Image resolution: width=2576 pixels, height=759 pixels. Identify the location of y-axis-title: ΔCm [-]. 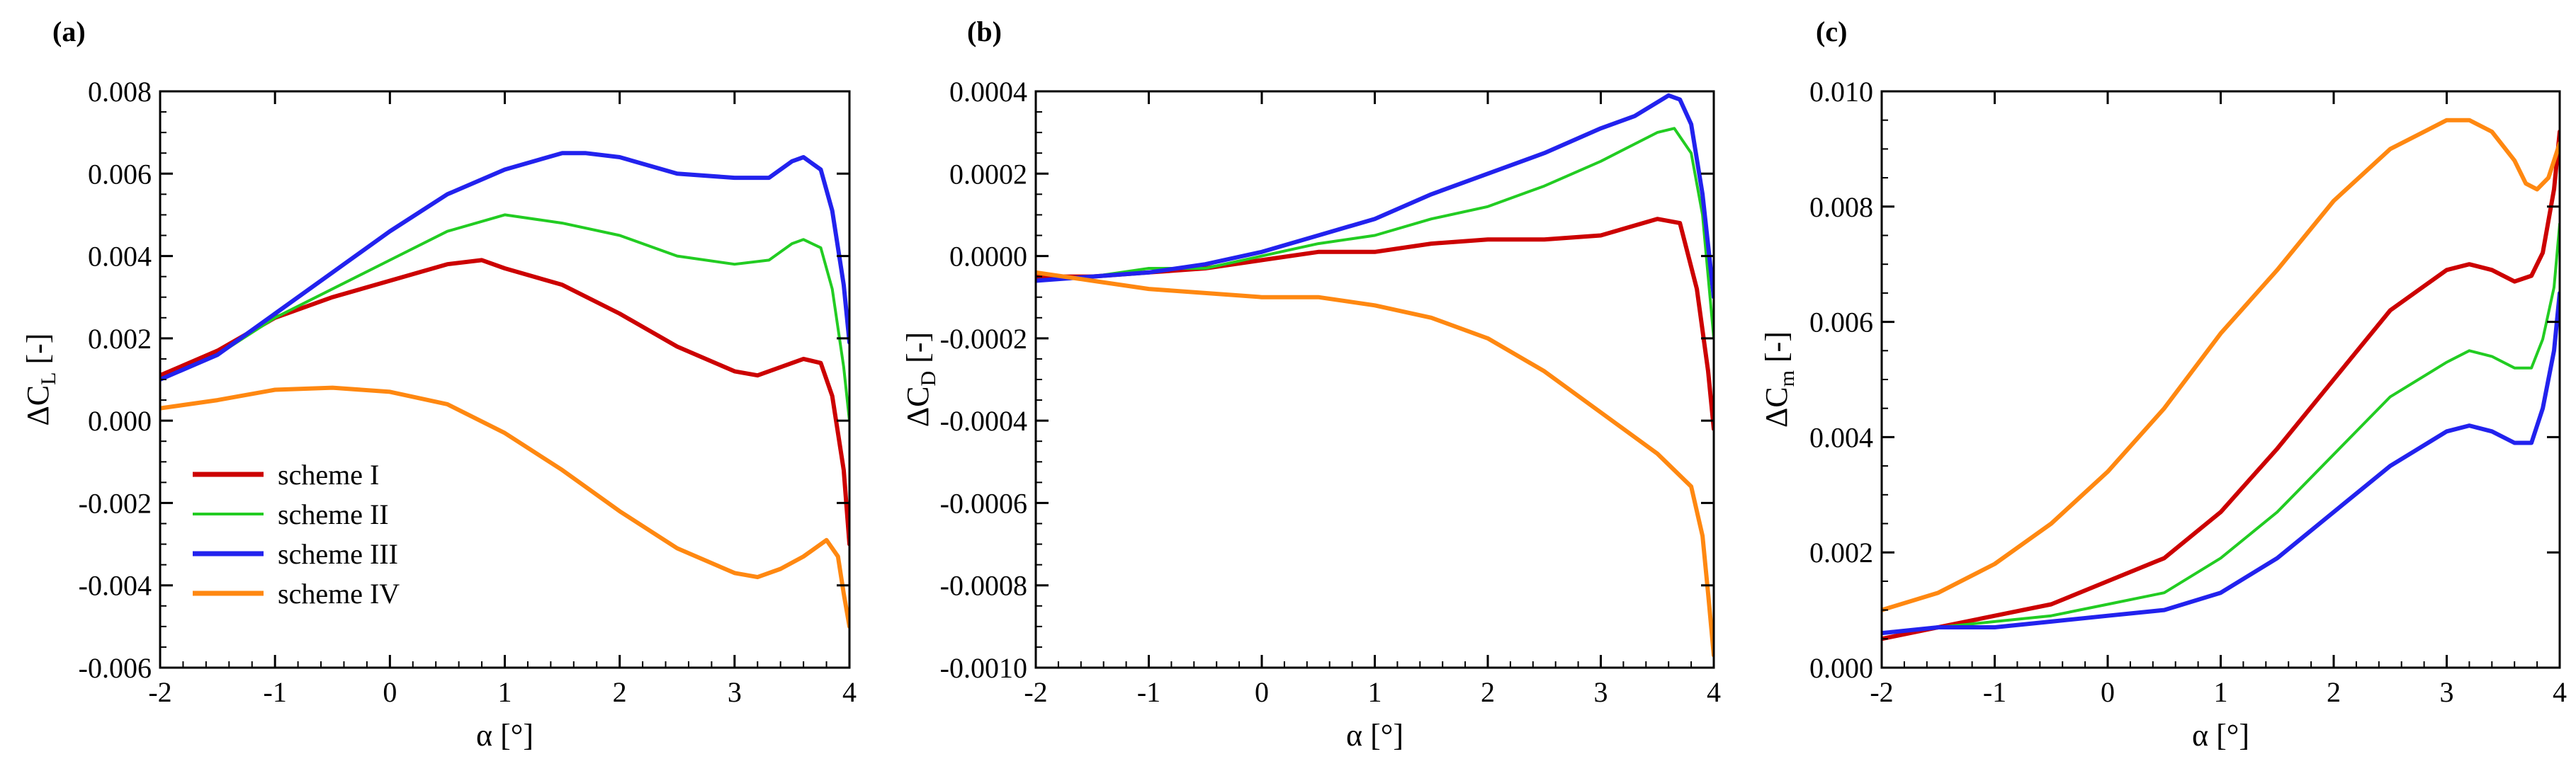
(1779, 379).